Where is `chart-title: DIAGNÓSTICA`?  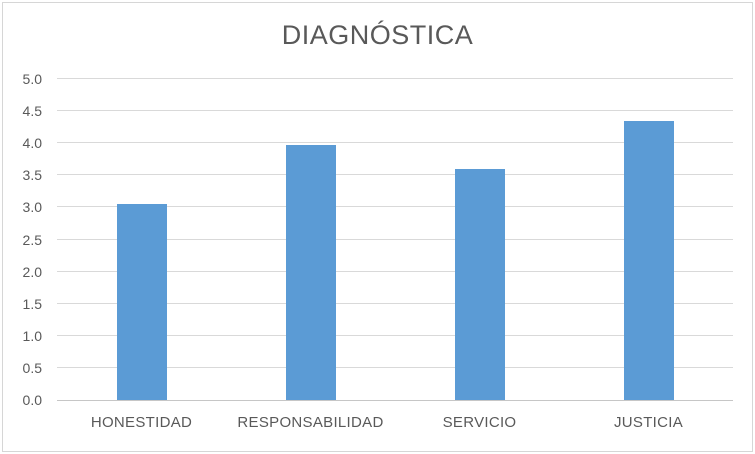 chart-title: DIAGNÓSTICA is located at coordinates (377, 35).